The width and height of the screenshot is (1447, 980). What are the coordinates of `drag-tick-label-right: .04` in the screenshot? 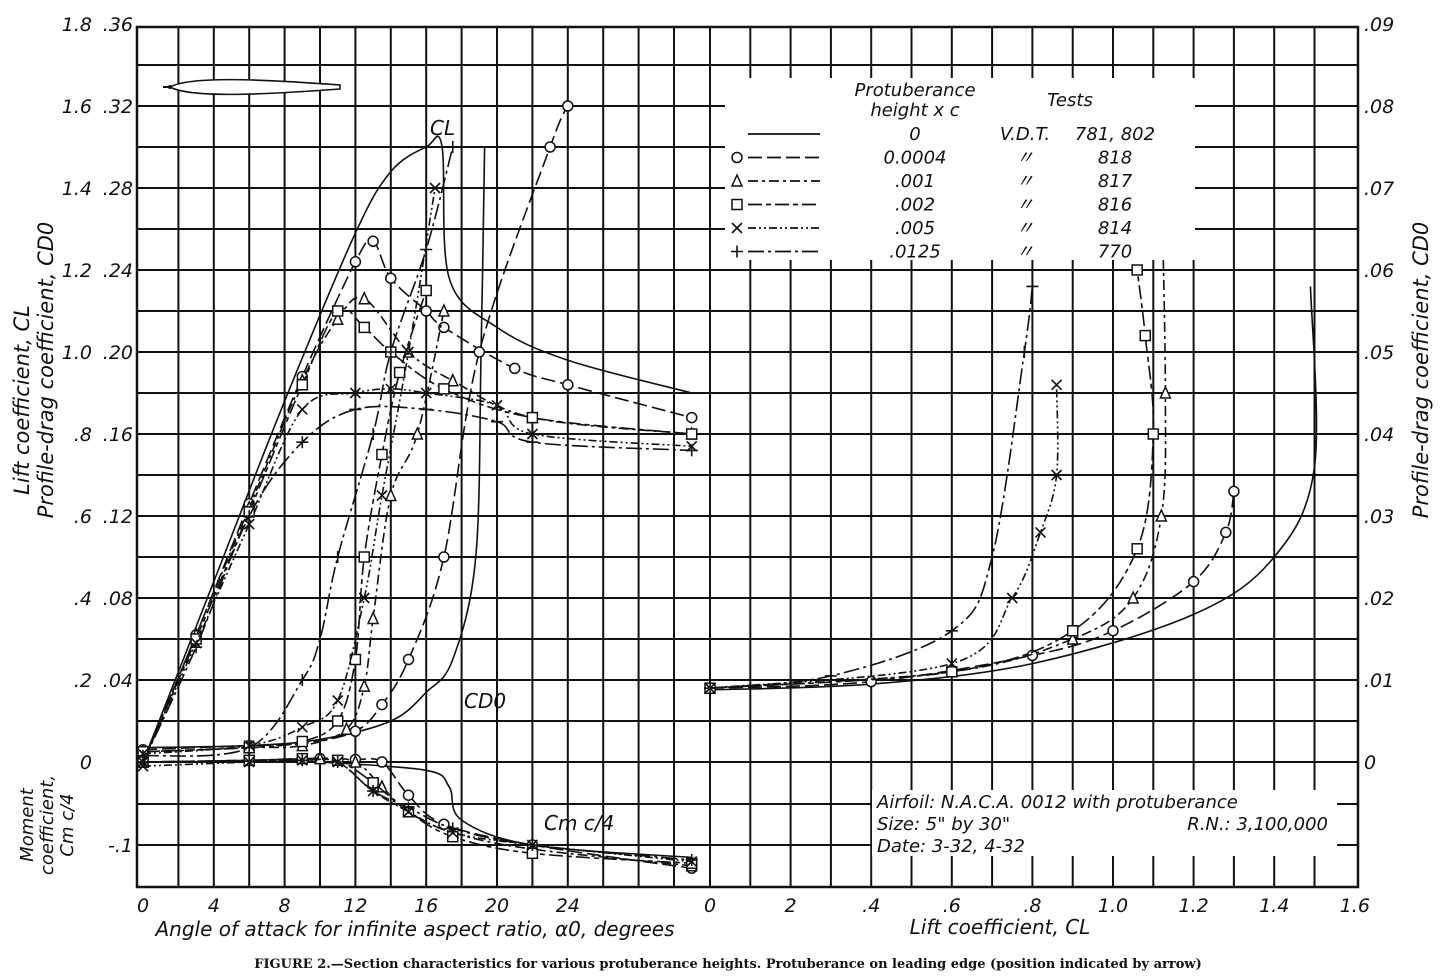 It's located at (1379, 435).